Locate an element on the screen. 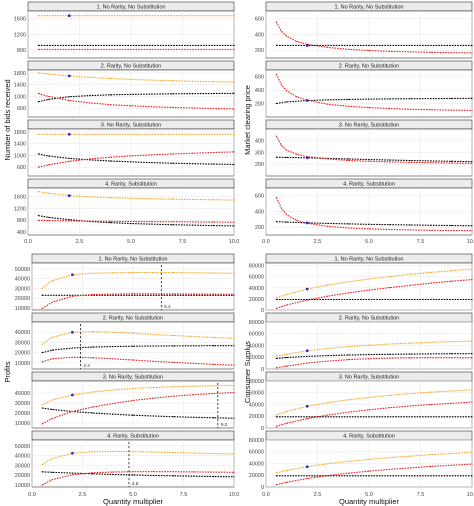  facet-strip-label: 2. Rarity, No Substitution is located at coordinates (369, 67).